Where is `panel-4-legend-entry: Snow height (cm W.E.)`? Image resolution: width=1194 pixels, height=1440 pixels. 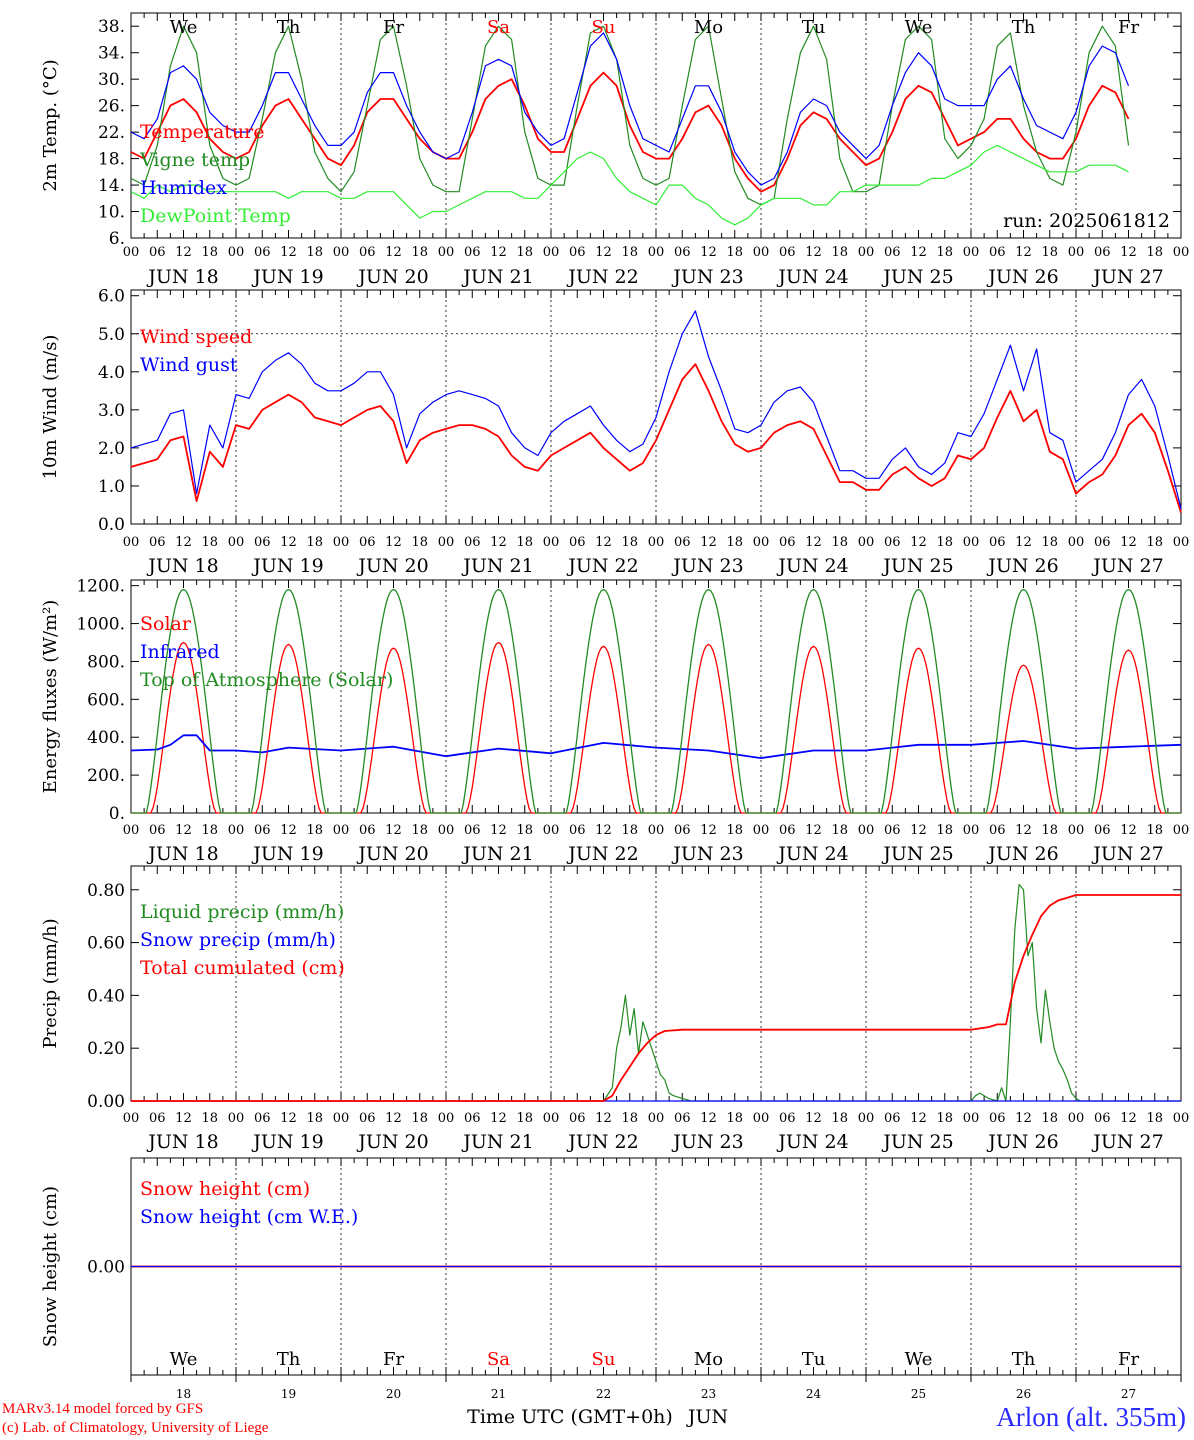 panel-4-legend-entry: Snow height (cm W.E.) is located at coordinates (249, 1217).